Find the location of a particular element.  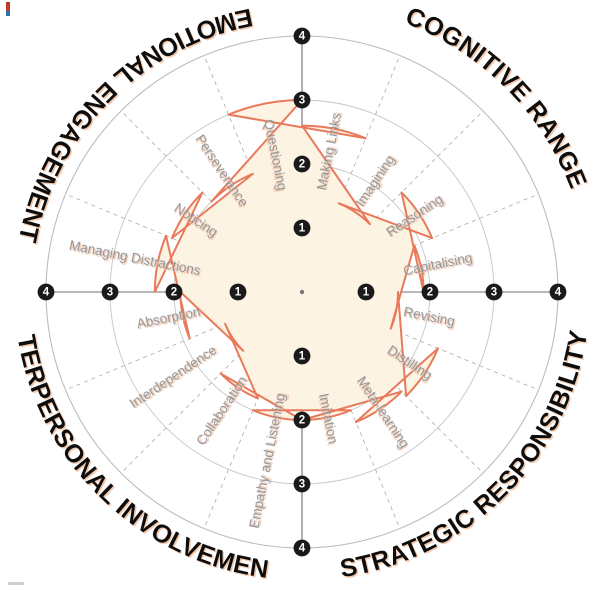

group-label: COGNITIVE RANGE is located at coordinates (497, 97).